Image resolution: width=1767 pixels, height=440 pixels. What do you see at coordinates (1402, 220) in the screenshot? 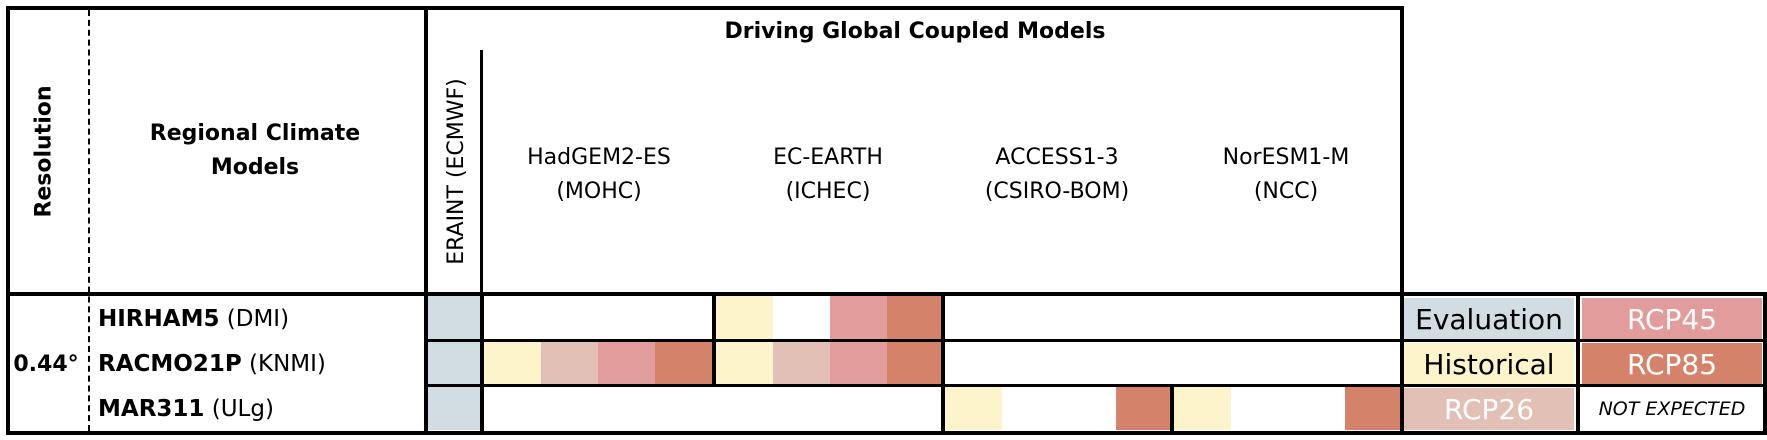
I see `table-border-right` at bounding box center [1402, 220].